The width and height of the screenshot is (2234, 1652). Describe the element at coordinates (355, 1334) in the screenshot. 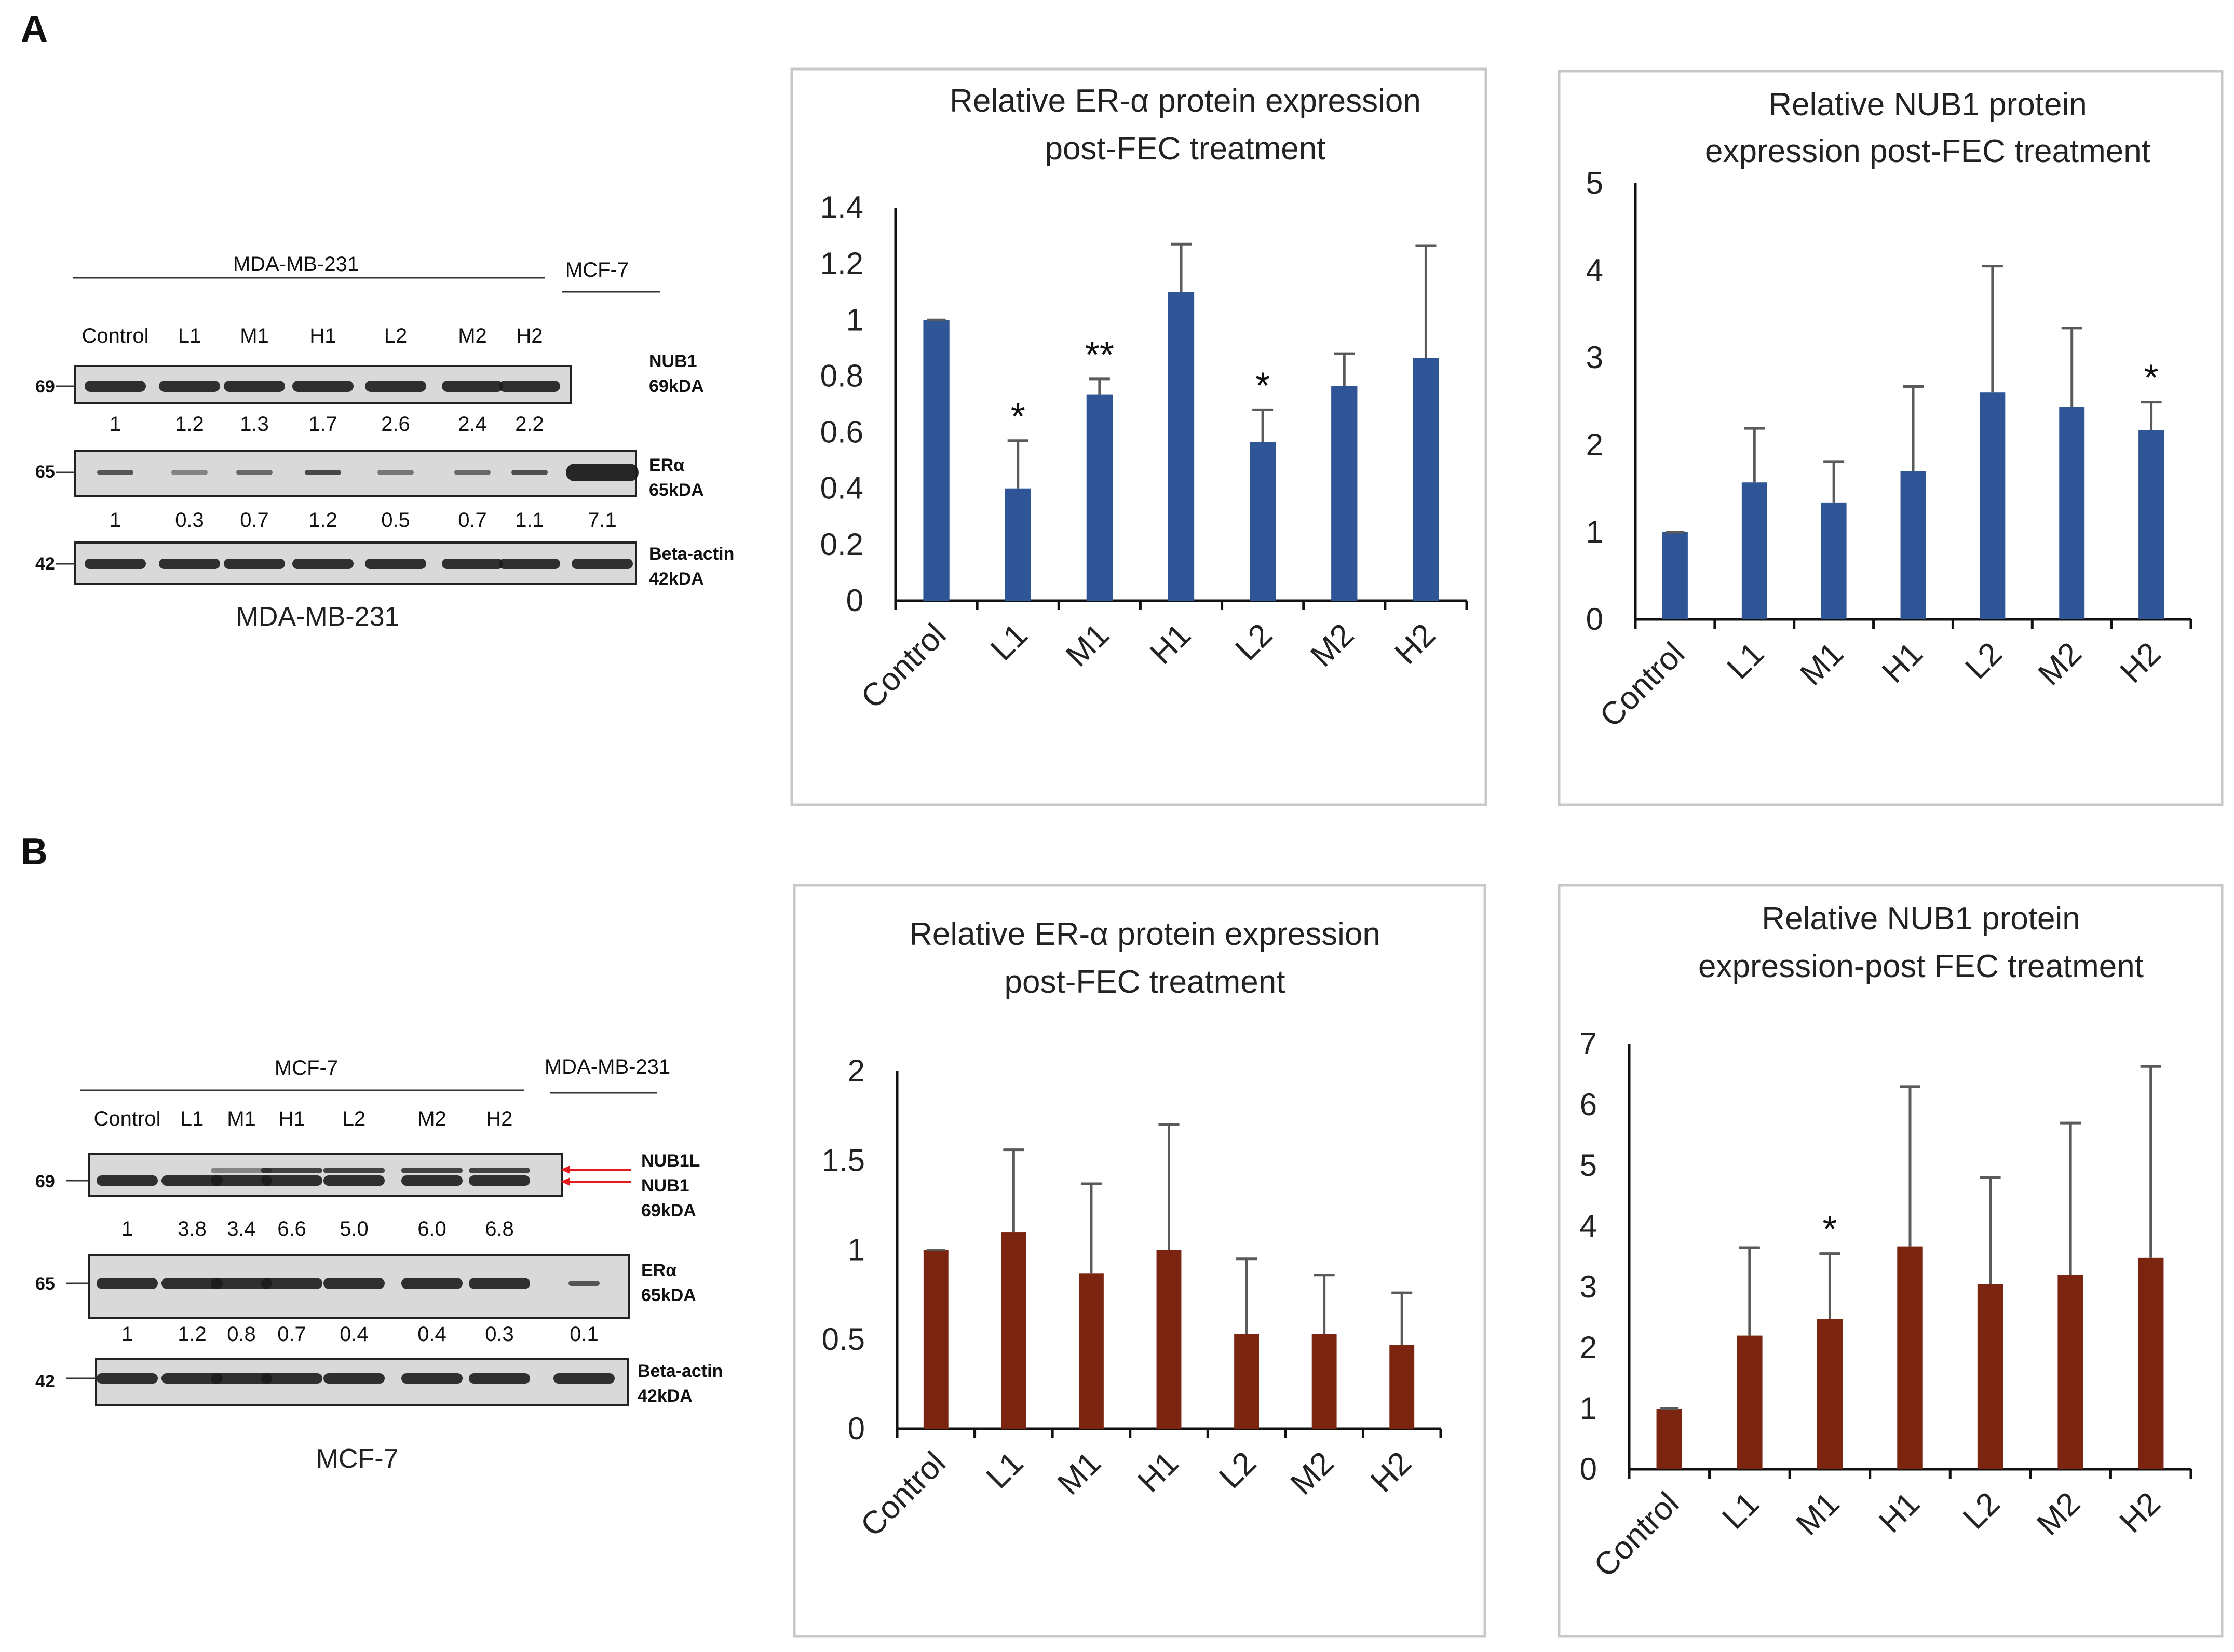

I see `quant-value: 0.4` at that location.